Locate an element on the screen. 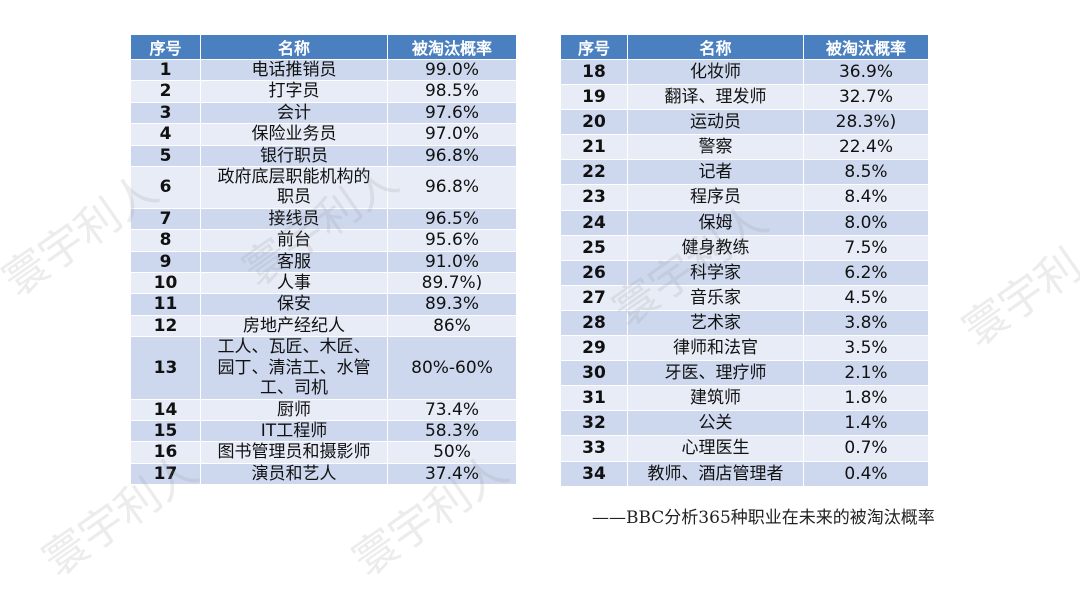 This screenshot has height=589, width=1080. job-name: 教师、酒店管理者 is located at coordinates (715, 473).